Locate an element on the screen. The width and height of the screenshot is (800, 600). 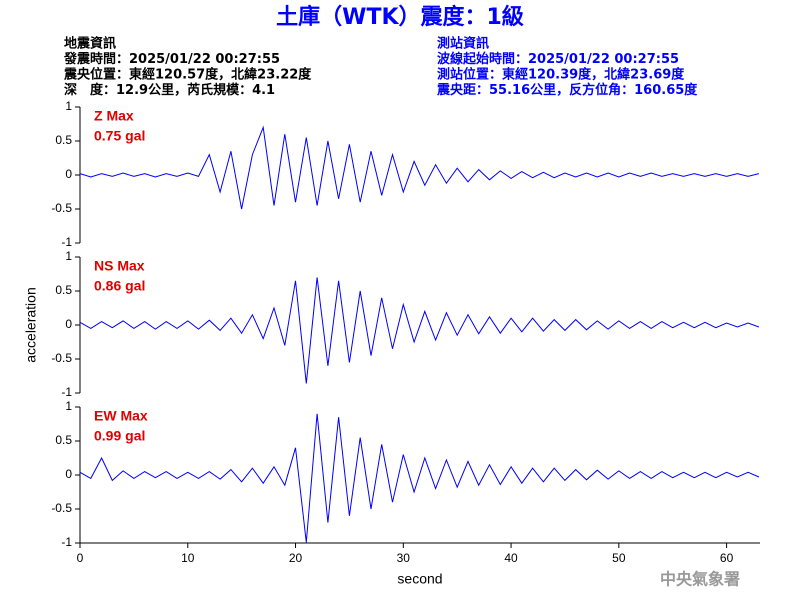
x-tick-label: 0 is located at coordinates (80, 558).